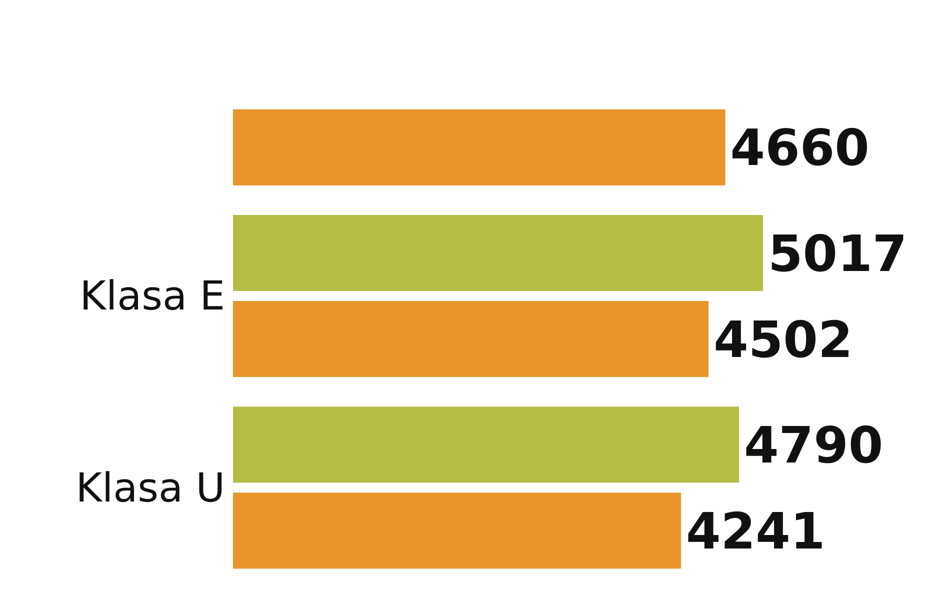 This screenshot has width=948, height=593. I want to click on data-label: 4241, so click(756, 531).